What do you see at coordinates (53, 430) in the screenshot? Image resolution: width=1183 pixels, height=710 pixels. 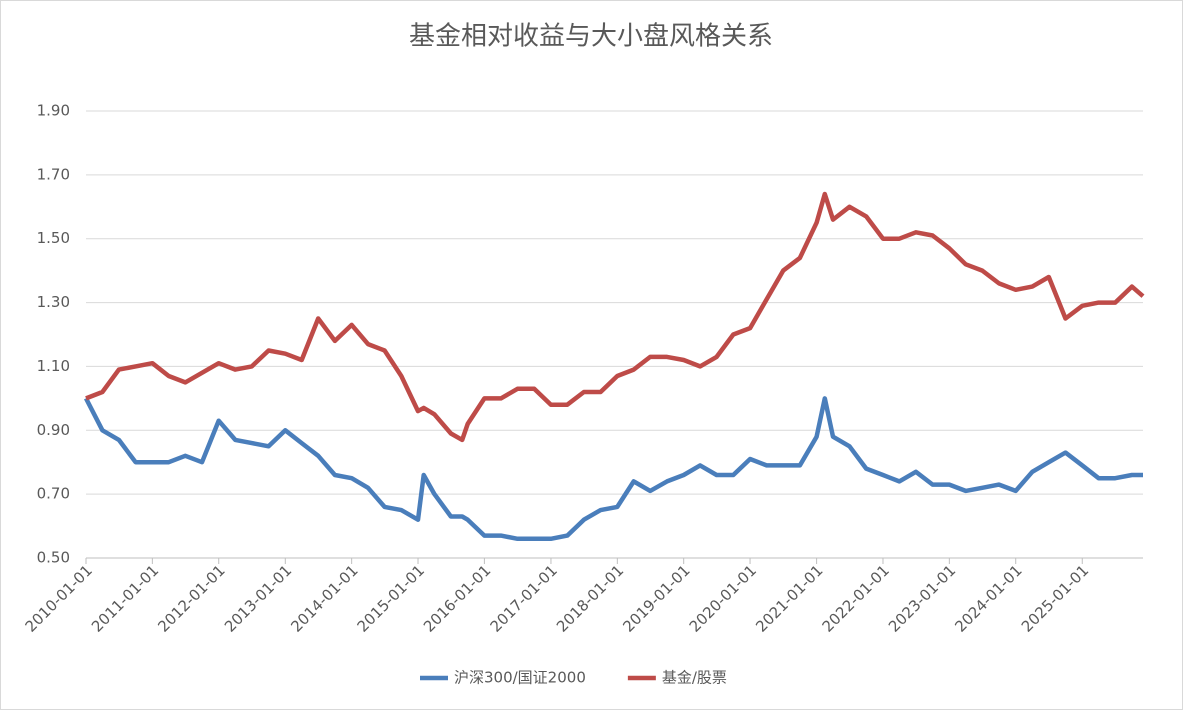 I see `y-tick-label: 0.90` at bounding box center [53, 430].